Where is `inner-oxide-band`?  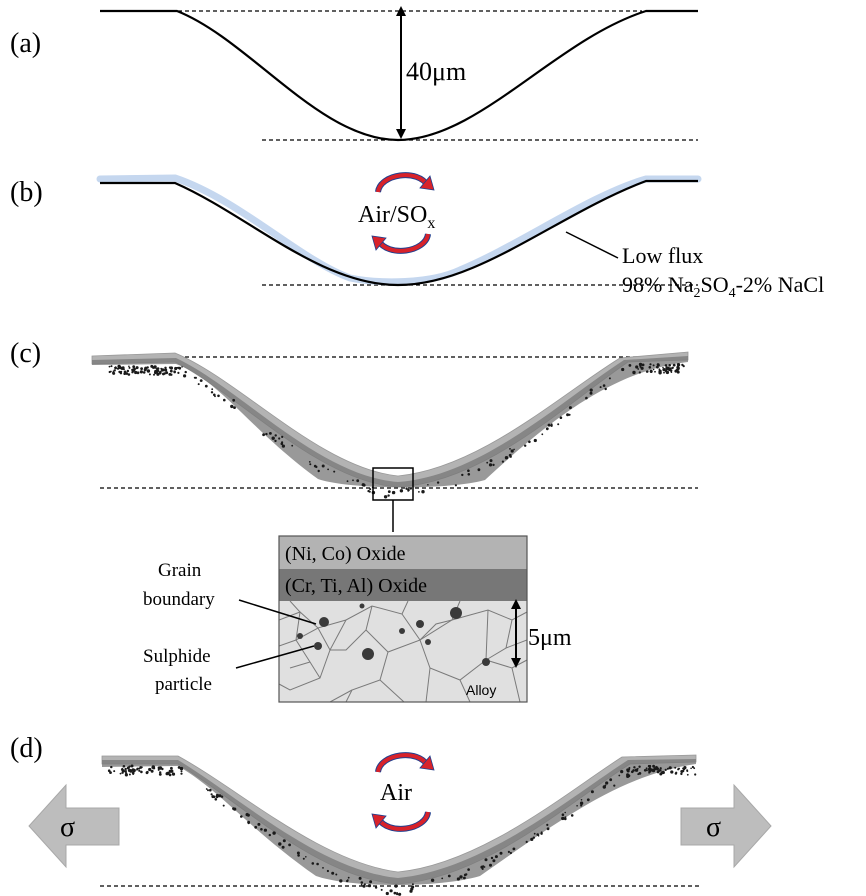
inner-oxide-band is located at coordinates (403, 585).